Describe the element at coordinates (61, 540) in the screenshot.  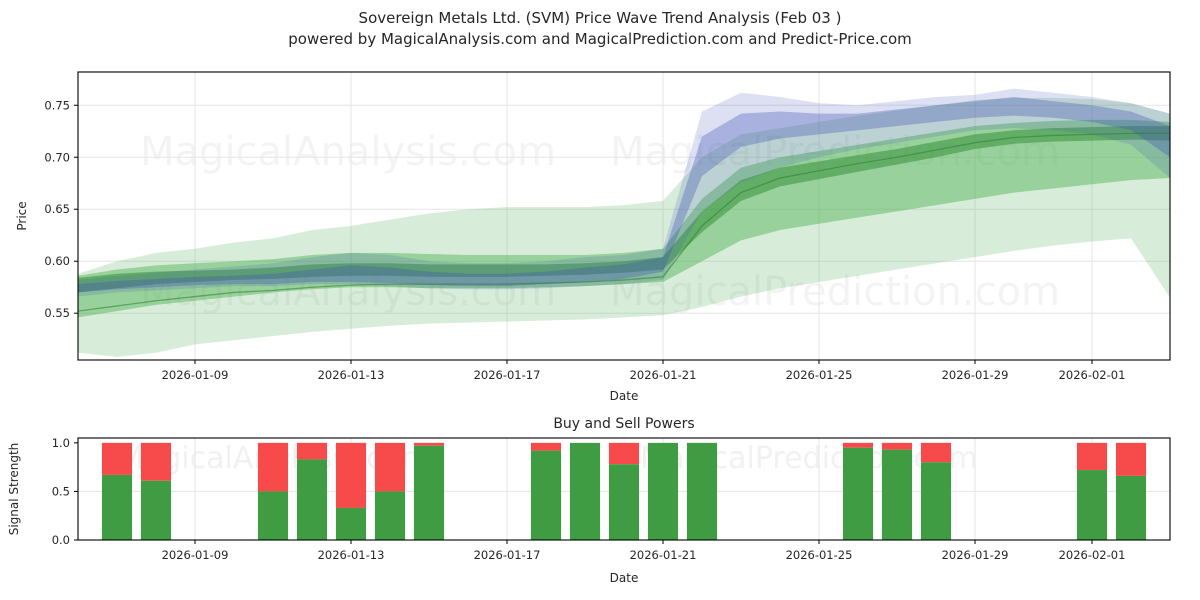
I see `ytick-label-signal: 0.0` at that location.